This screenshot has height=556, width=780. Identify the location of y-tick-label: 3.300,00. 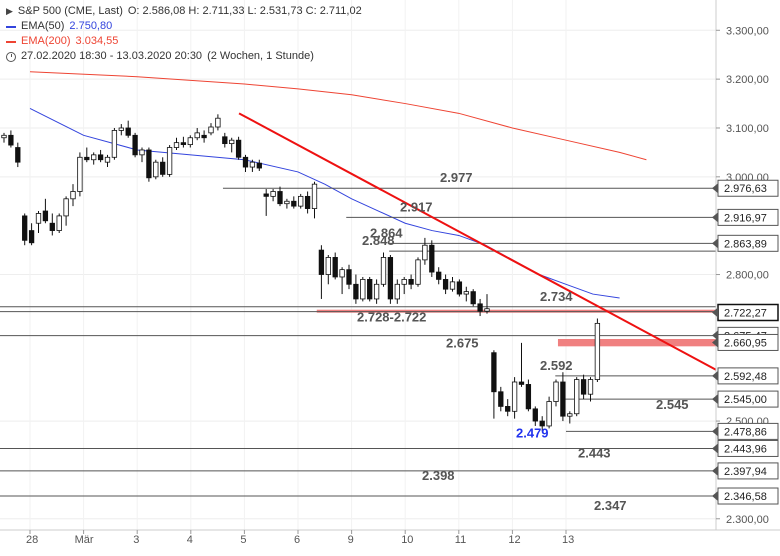
(747, 31).